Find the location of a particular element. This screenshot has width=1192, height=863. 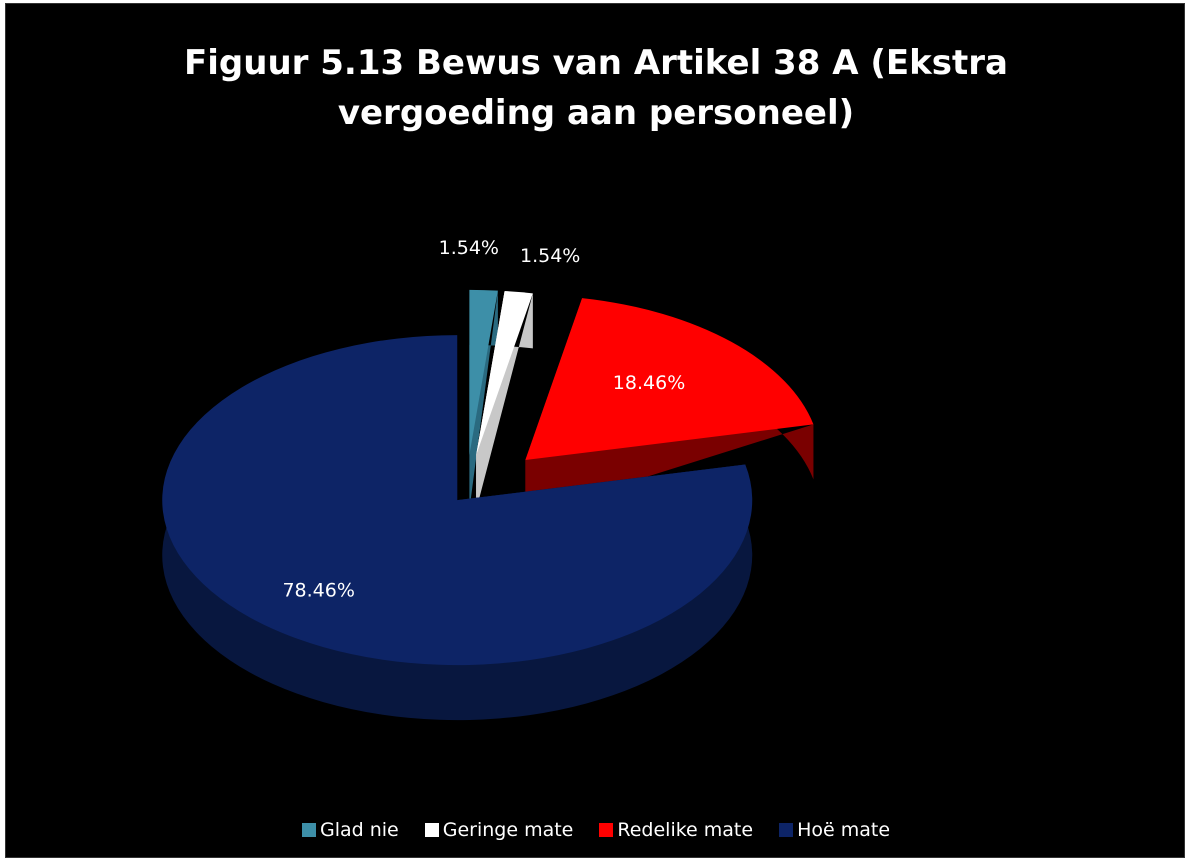

legend-item-redelike-mate: Redelike mate is located at coordinates (676, 830).